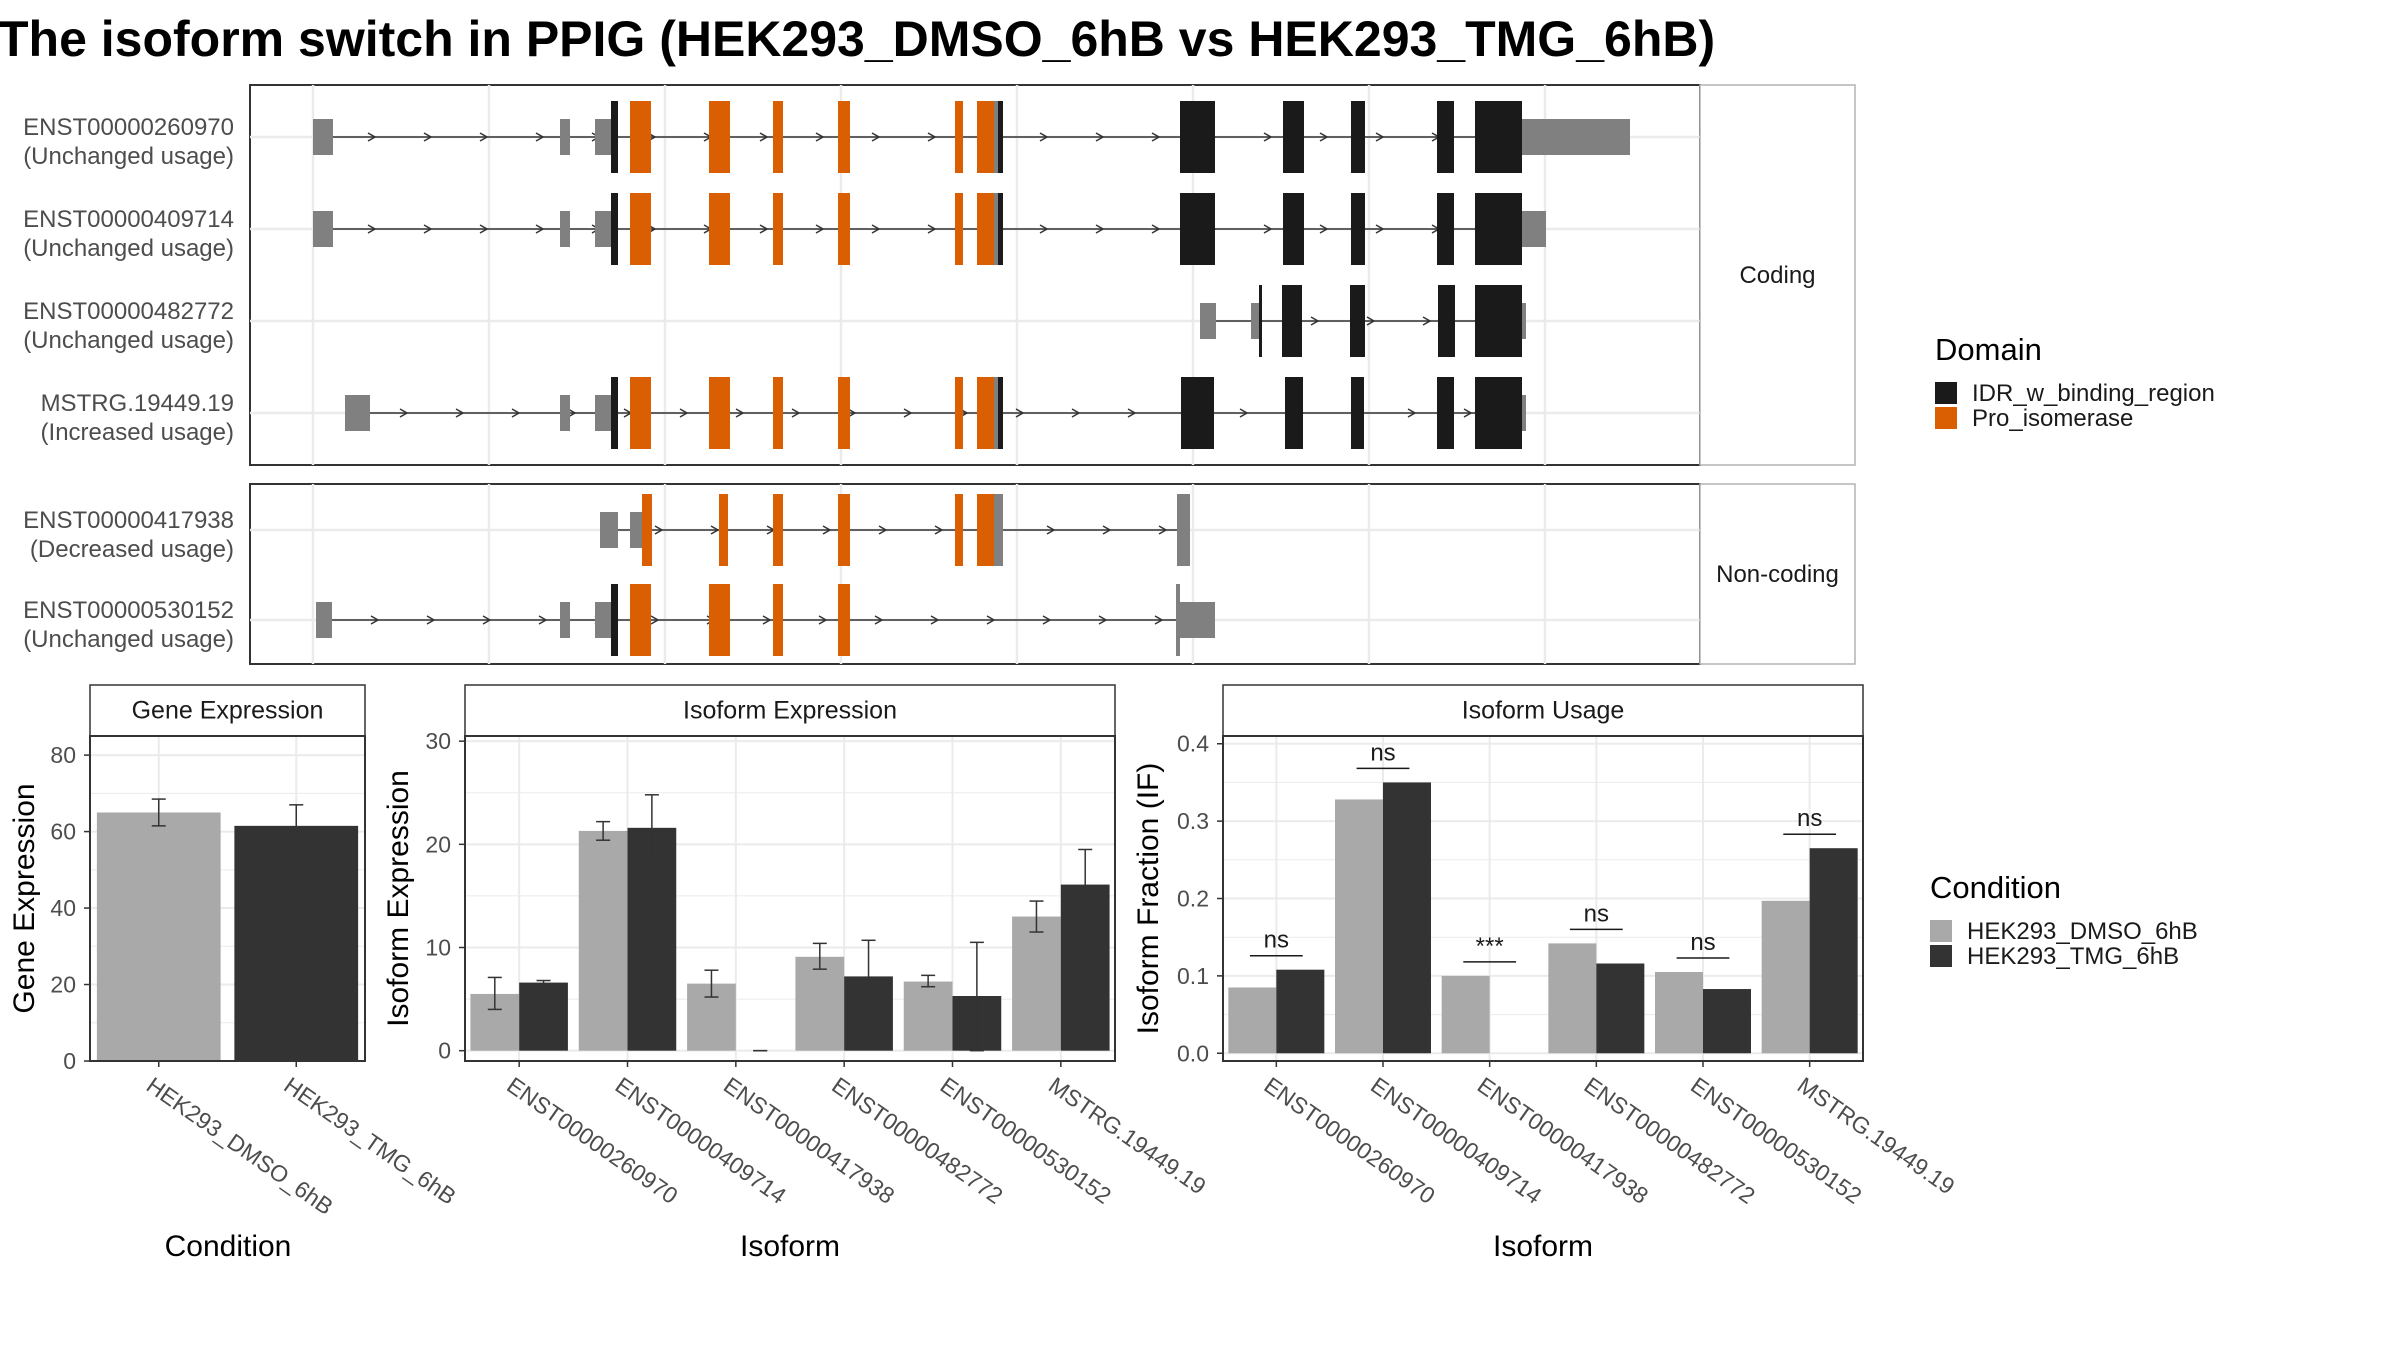  What do you see at coordinates (2052, 418) in the screenshot?
I see `domain-legend-label: Pro_isomerase` at bounding box center [2052, 418].